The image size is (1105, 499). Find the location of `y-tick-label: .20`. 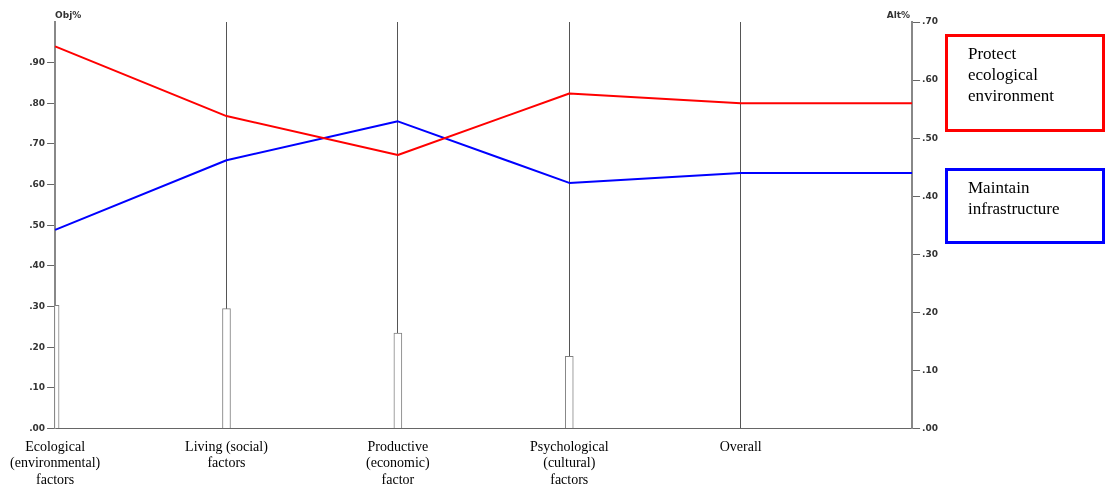

y-tick-label: .20 is located at coordinates (37, 346).